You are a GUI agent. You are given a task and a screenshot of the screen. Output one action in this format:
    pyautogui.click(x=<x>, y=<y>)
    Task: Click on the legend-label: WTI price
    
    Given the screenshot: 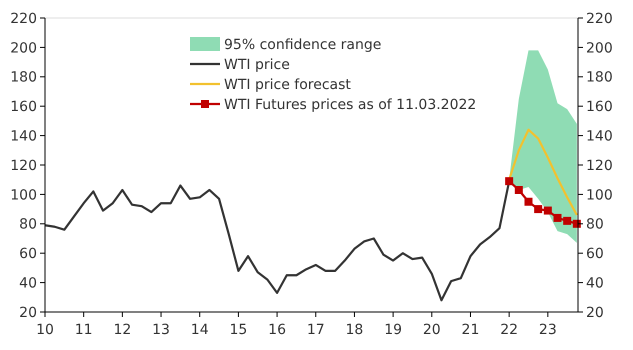 What is the action you would take?
    pyautogui.click(x=257, y=64)
    